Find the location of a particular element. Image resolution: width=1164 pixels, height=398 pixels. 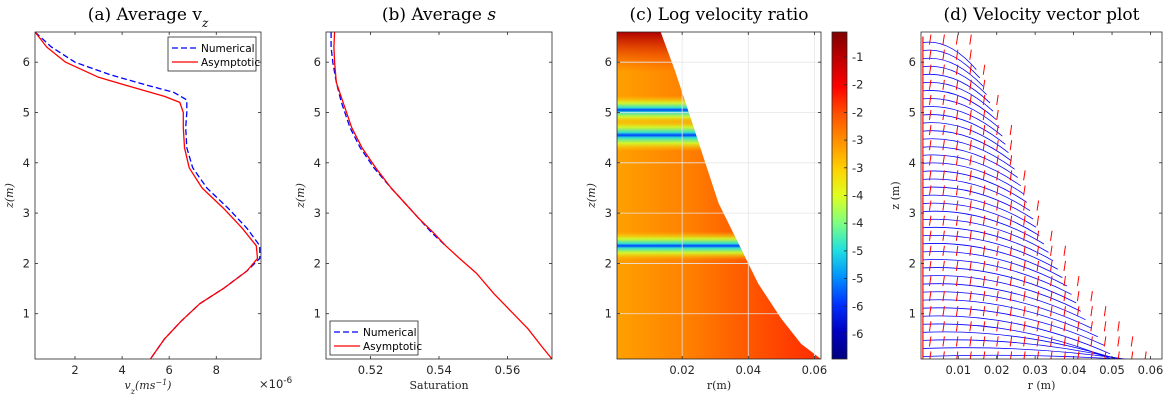

series-line-numerical is located at coordinates (388, 139).